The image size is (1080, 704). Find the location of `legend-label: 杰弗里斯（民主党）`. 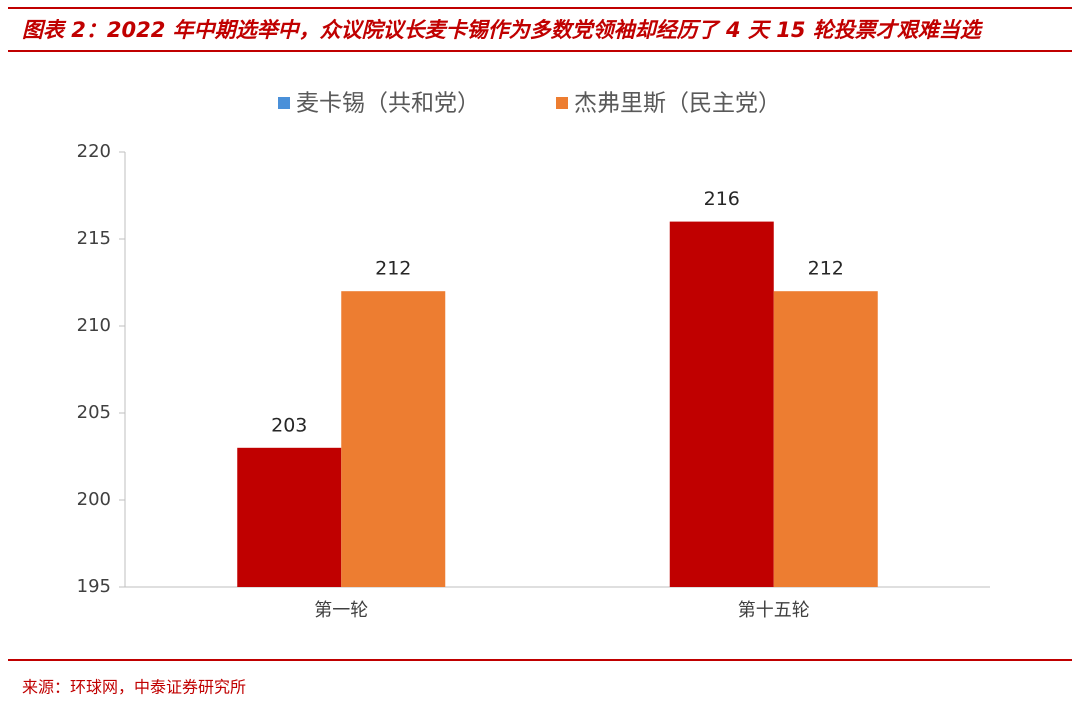

legend-label: 杰弗里斯（民主党） is located at coordinates (677, 104).